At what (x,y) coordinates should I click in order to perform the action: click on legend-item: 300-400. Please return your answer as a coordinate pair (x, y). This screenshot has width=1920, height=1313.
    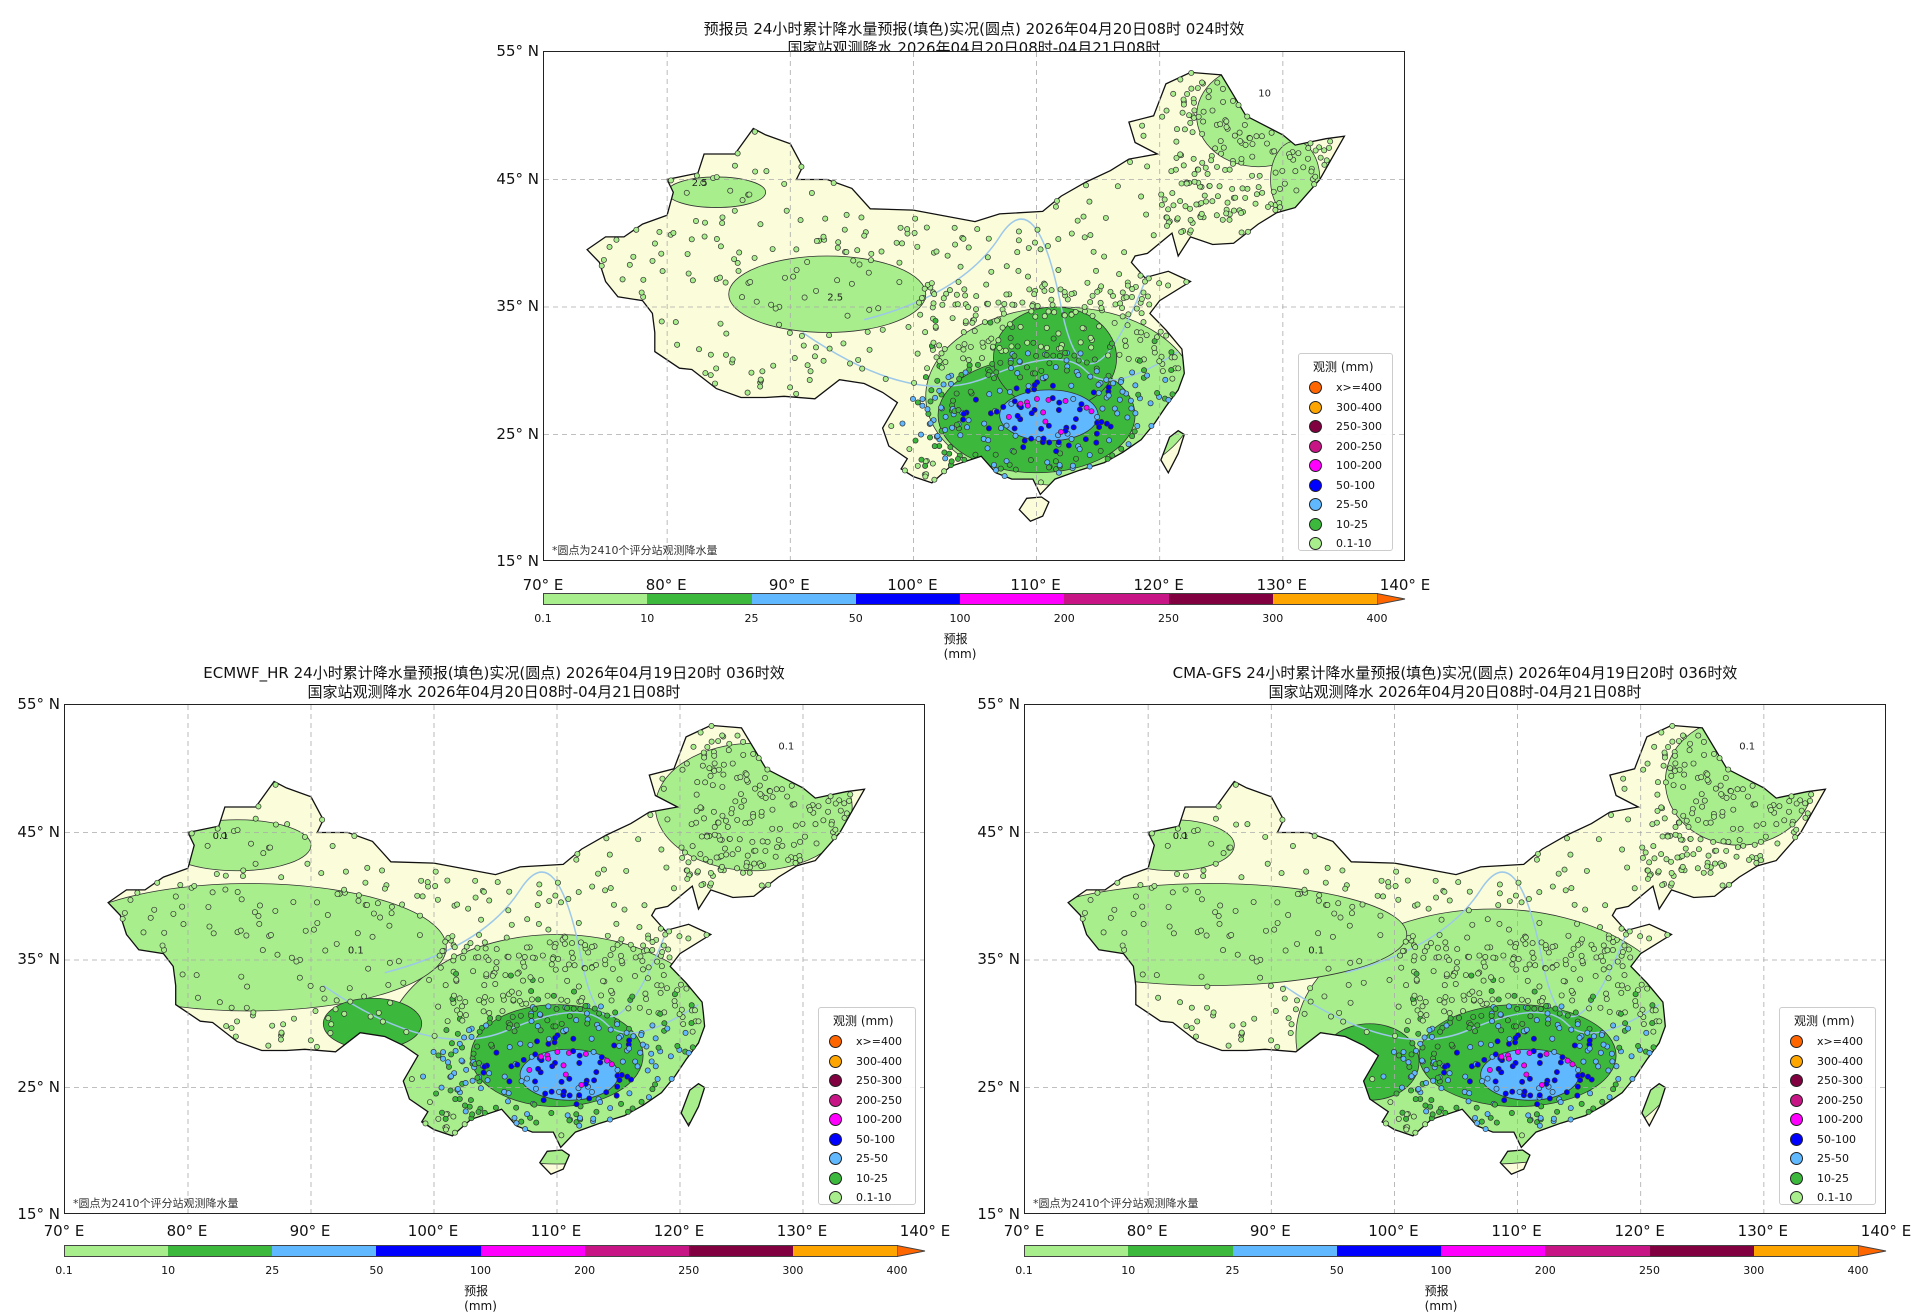
    Looking at the image, I should click on (1345, 408).